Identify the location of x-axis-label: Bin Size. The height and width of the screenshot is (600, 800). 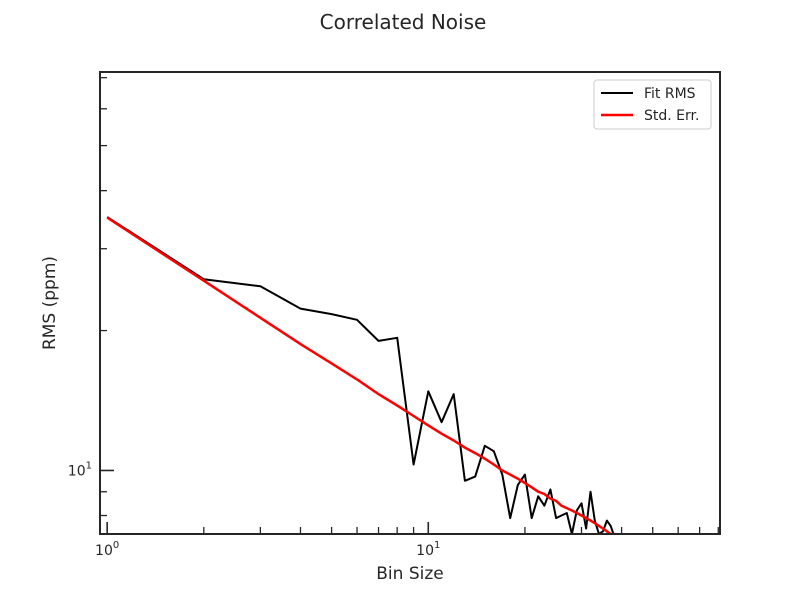
(409, 574).